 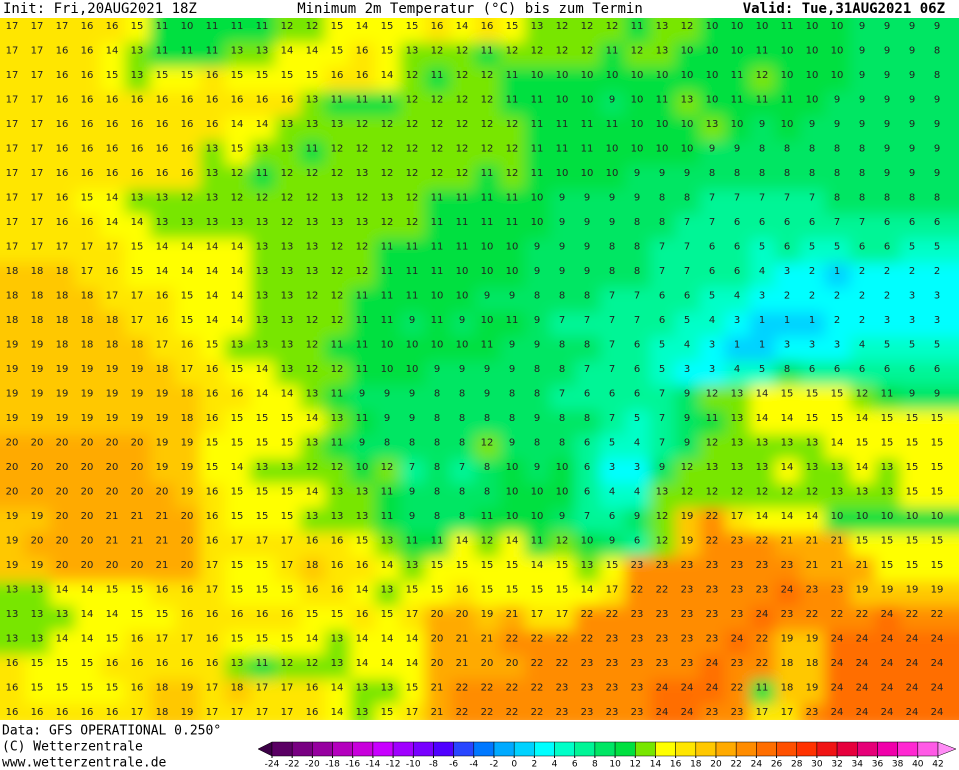 I want to click on temperature-value: 8, so click(x=437, y=516).